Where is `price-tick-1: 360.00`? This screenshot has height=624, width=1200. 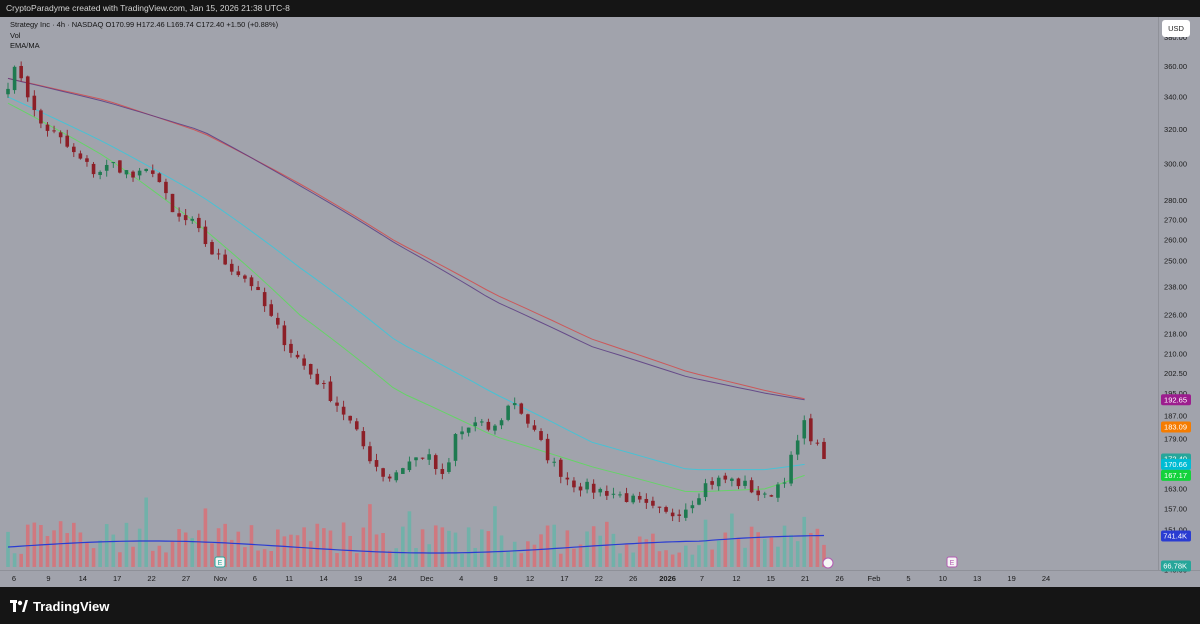
price-tick-1: 360.00 is located at coordinates (1175, 66).